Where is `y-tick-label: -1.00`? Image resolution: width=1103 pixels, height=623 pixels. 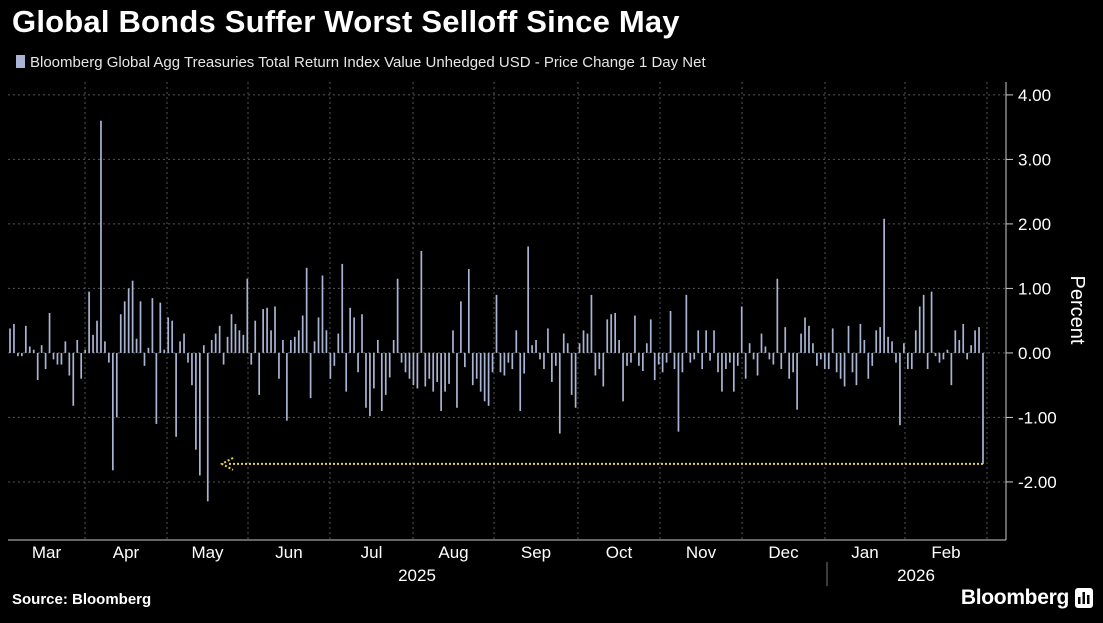
y-tick-label: -1.00 is located at coordinates (1037, 417).